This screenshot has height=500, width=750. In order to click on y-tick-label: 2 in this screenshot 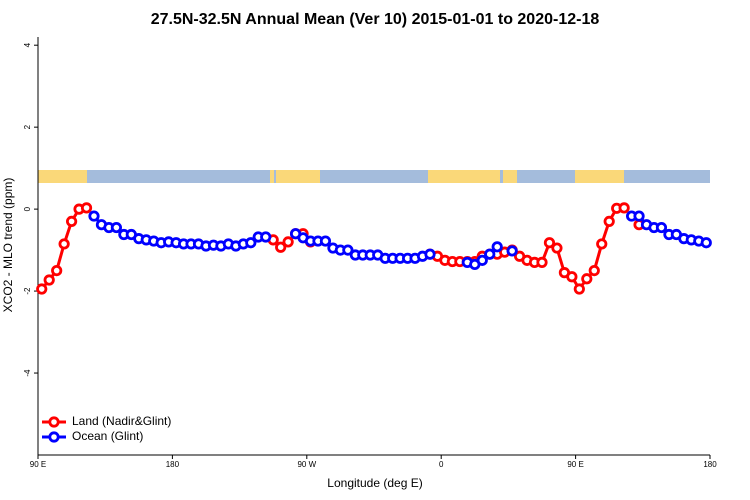, I will do `click(27, 126)`.